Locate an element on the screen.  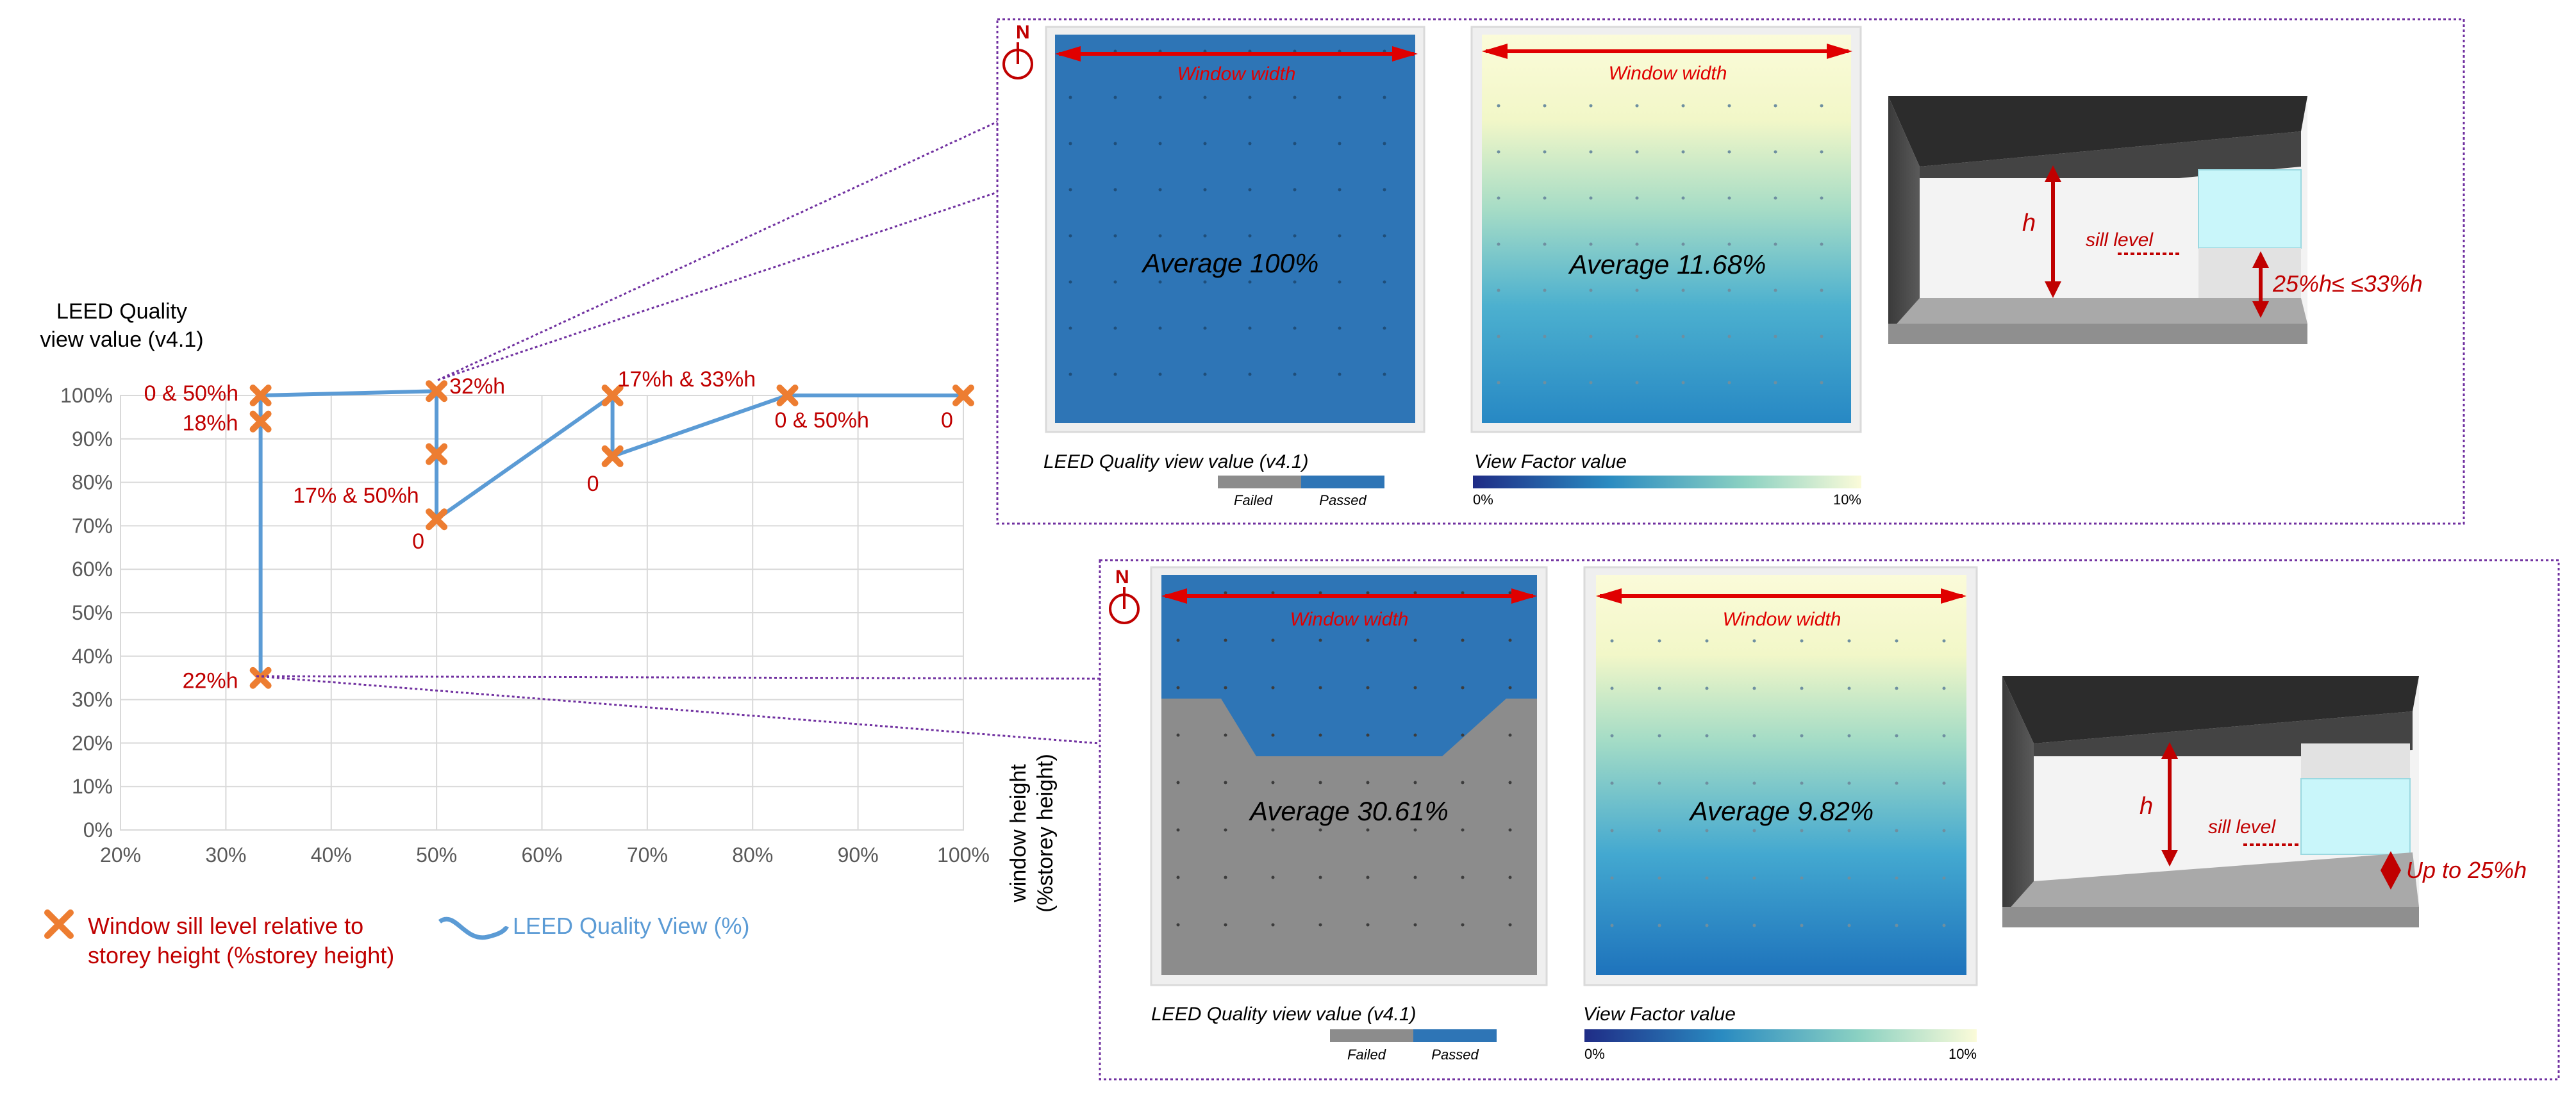
vf-legend-max: 10% is located at coordinates (1963, 1054).